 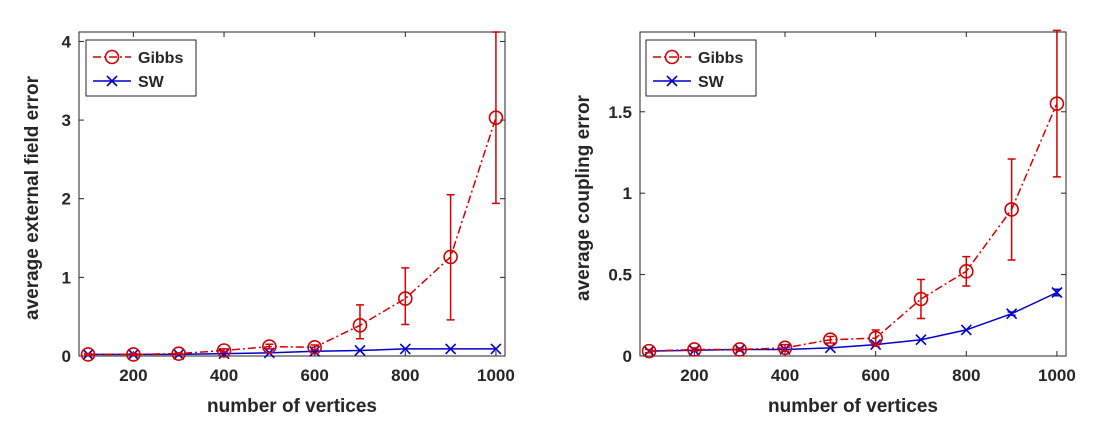 I want to click on y-tick-label: 3, so click(x=66, y=120).